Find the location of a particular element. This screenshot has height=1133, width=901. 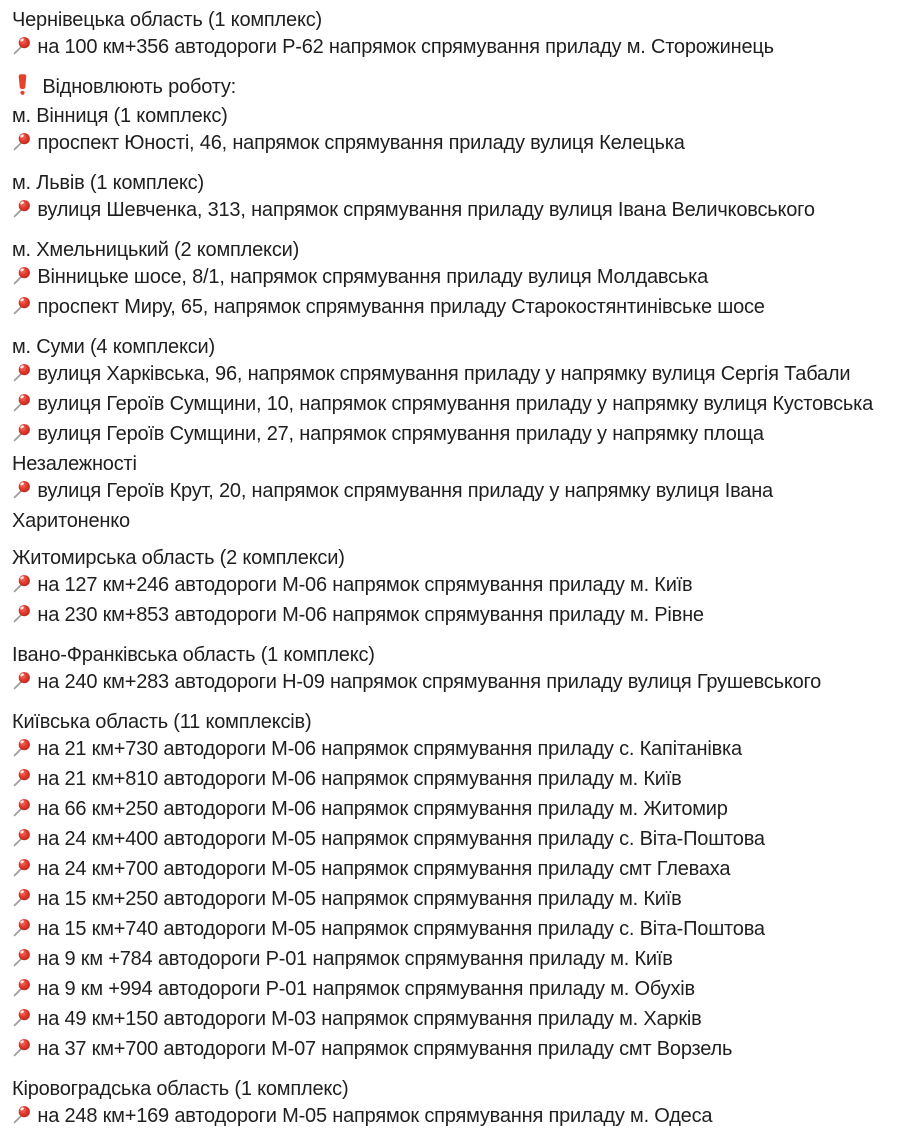

group-heading: м. Вінниця (1 комплекс) is located at coordinates (450, 116).